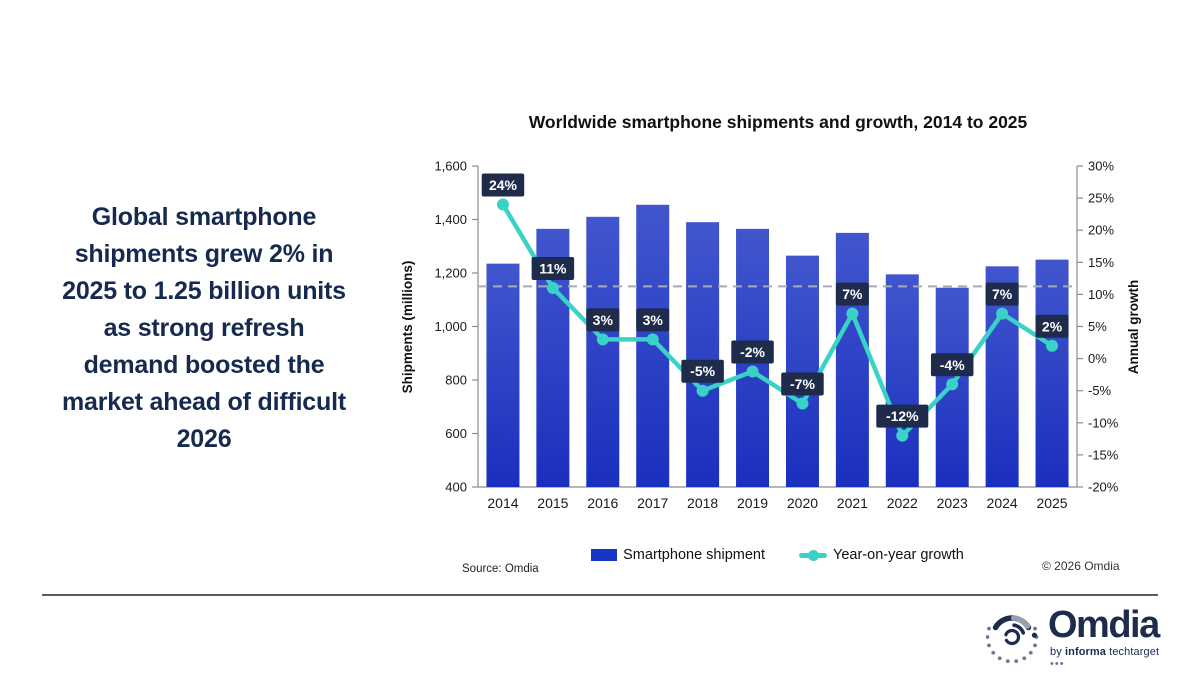 The height and width of the screenshot is (675, 1200). I want to click on tagline-by: by, so click(1057, 652).